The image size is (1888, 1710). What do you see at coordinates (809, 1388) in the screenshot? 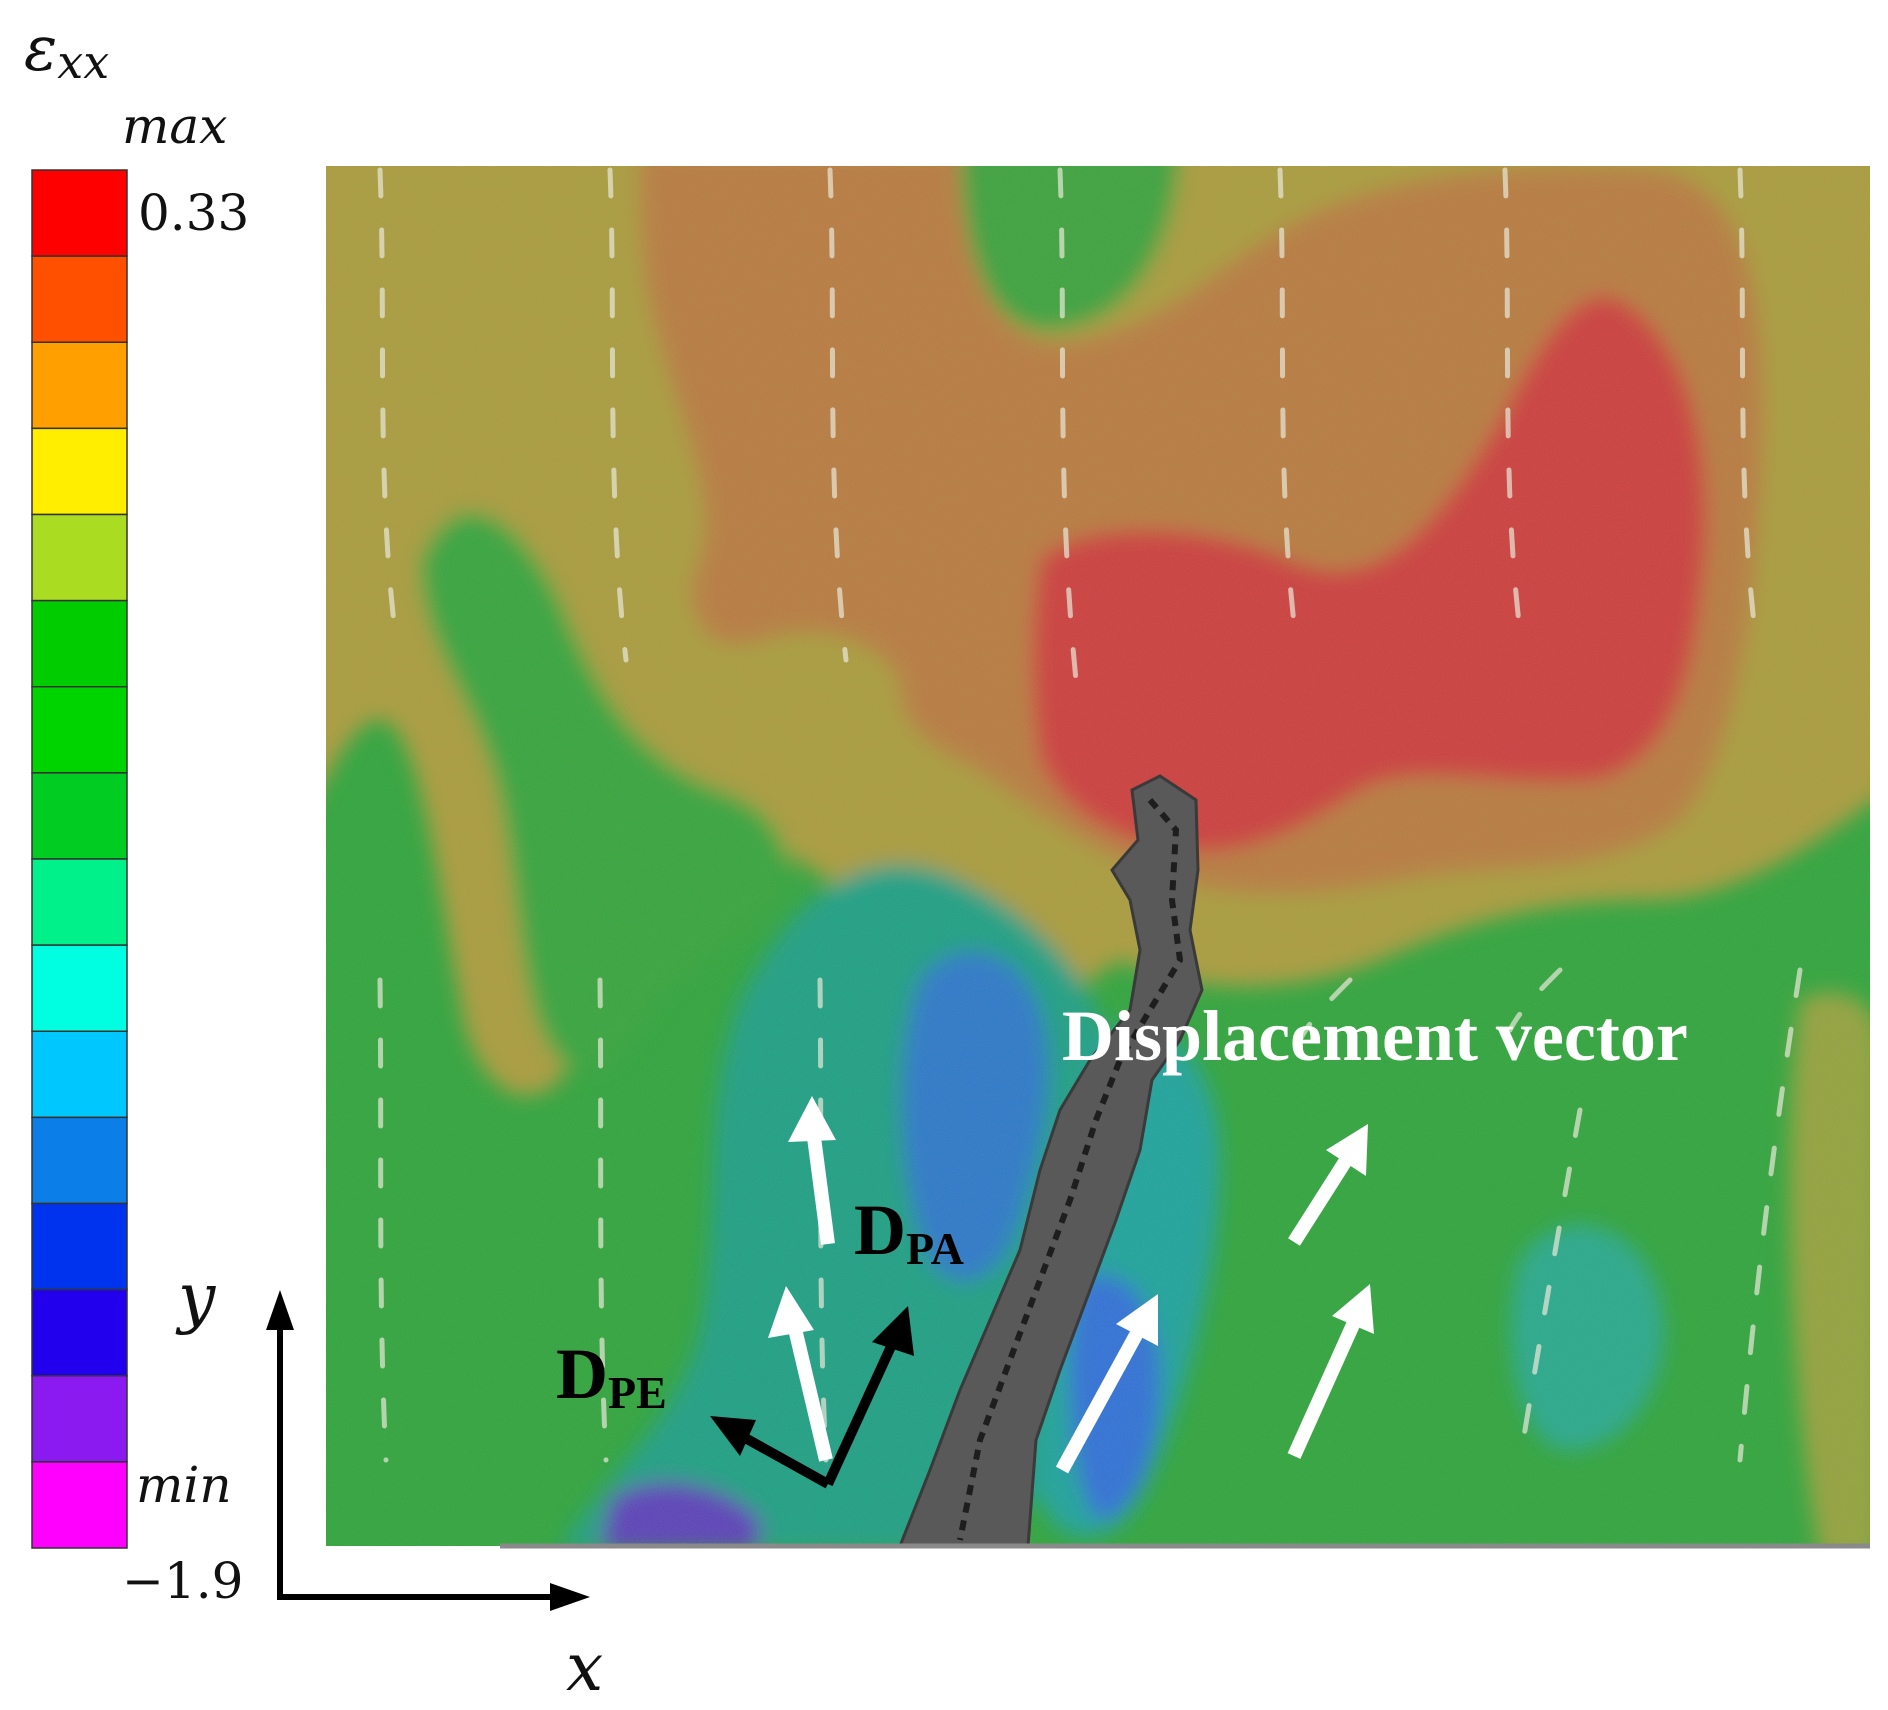
I see `vector-arrow-lower-left` at bounding box center [809, 1388].